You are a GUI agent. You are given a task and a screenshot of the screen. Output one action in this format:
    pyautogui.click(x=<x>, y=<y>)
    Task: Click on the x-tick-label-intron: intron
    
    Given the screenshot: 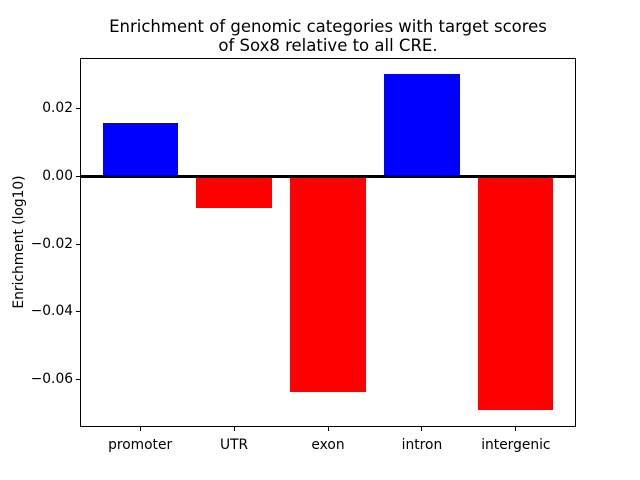 What is the action you would take?
    pyautogui.click(x=422, y=445)
    